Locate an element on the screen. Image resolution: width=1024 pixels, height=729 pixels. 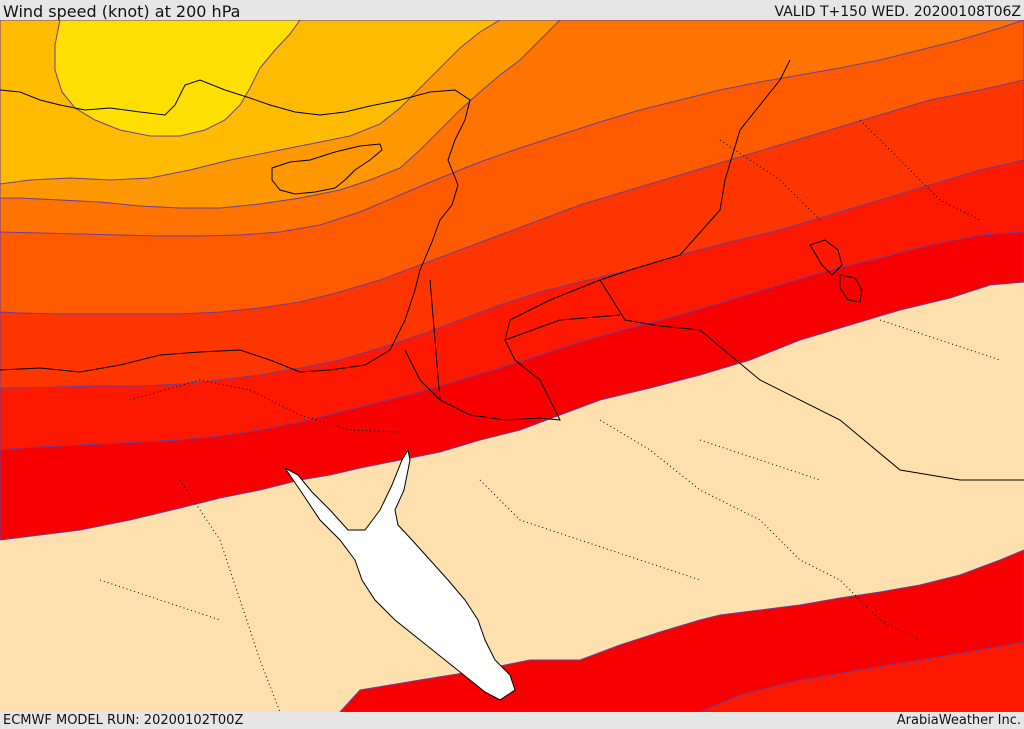
credit-label: ArabiaWeather Inc. is located at coordinates (958, 720).